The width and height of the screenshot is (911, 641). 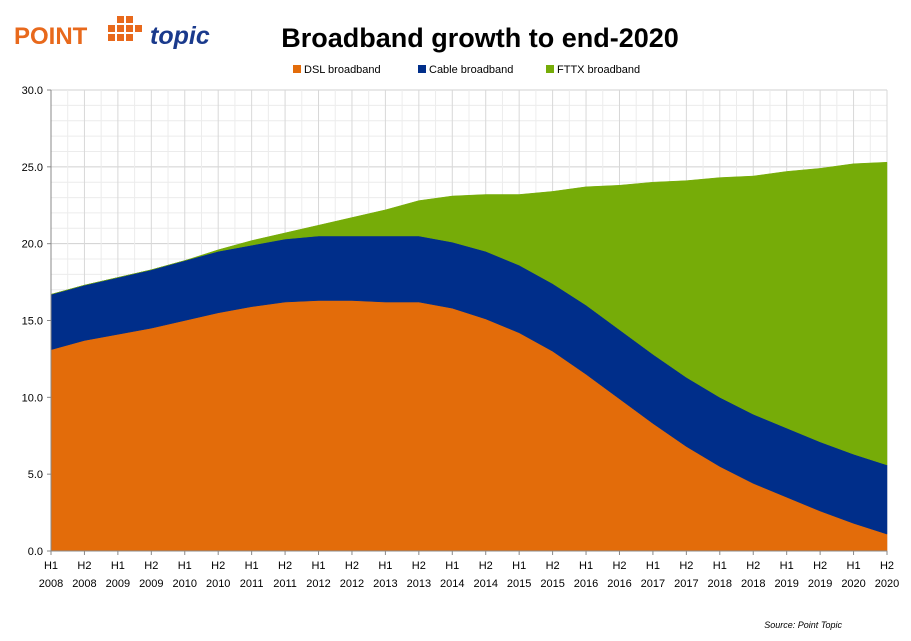 I want to click on y-tick-label: 0.0, so click(x=35, y=552).